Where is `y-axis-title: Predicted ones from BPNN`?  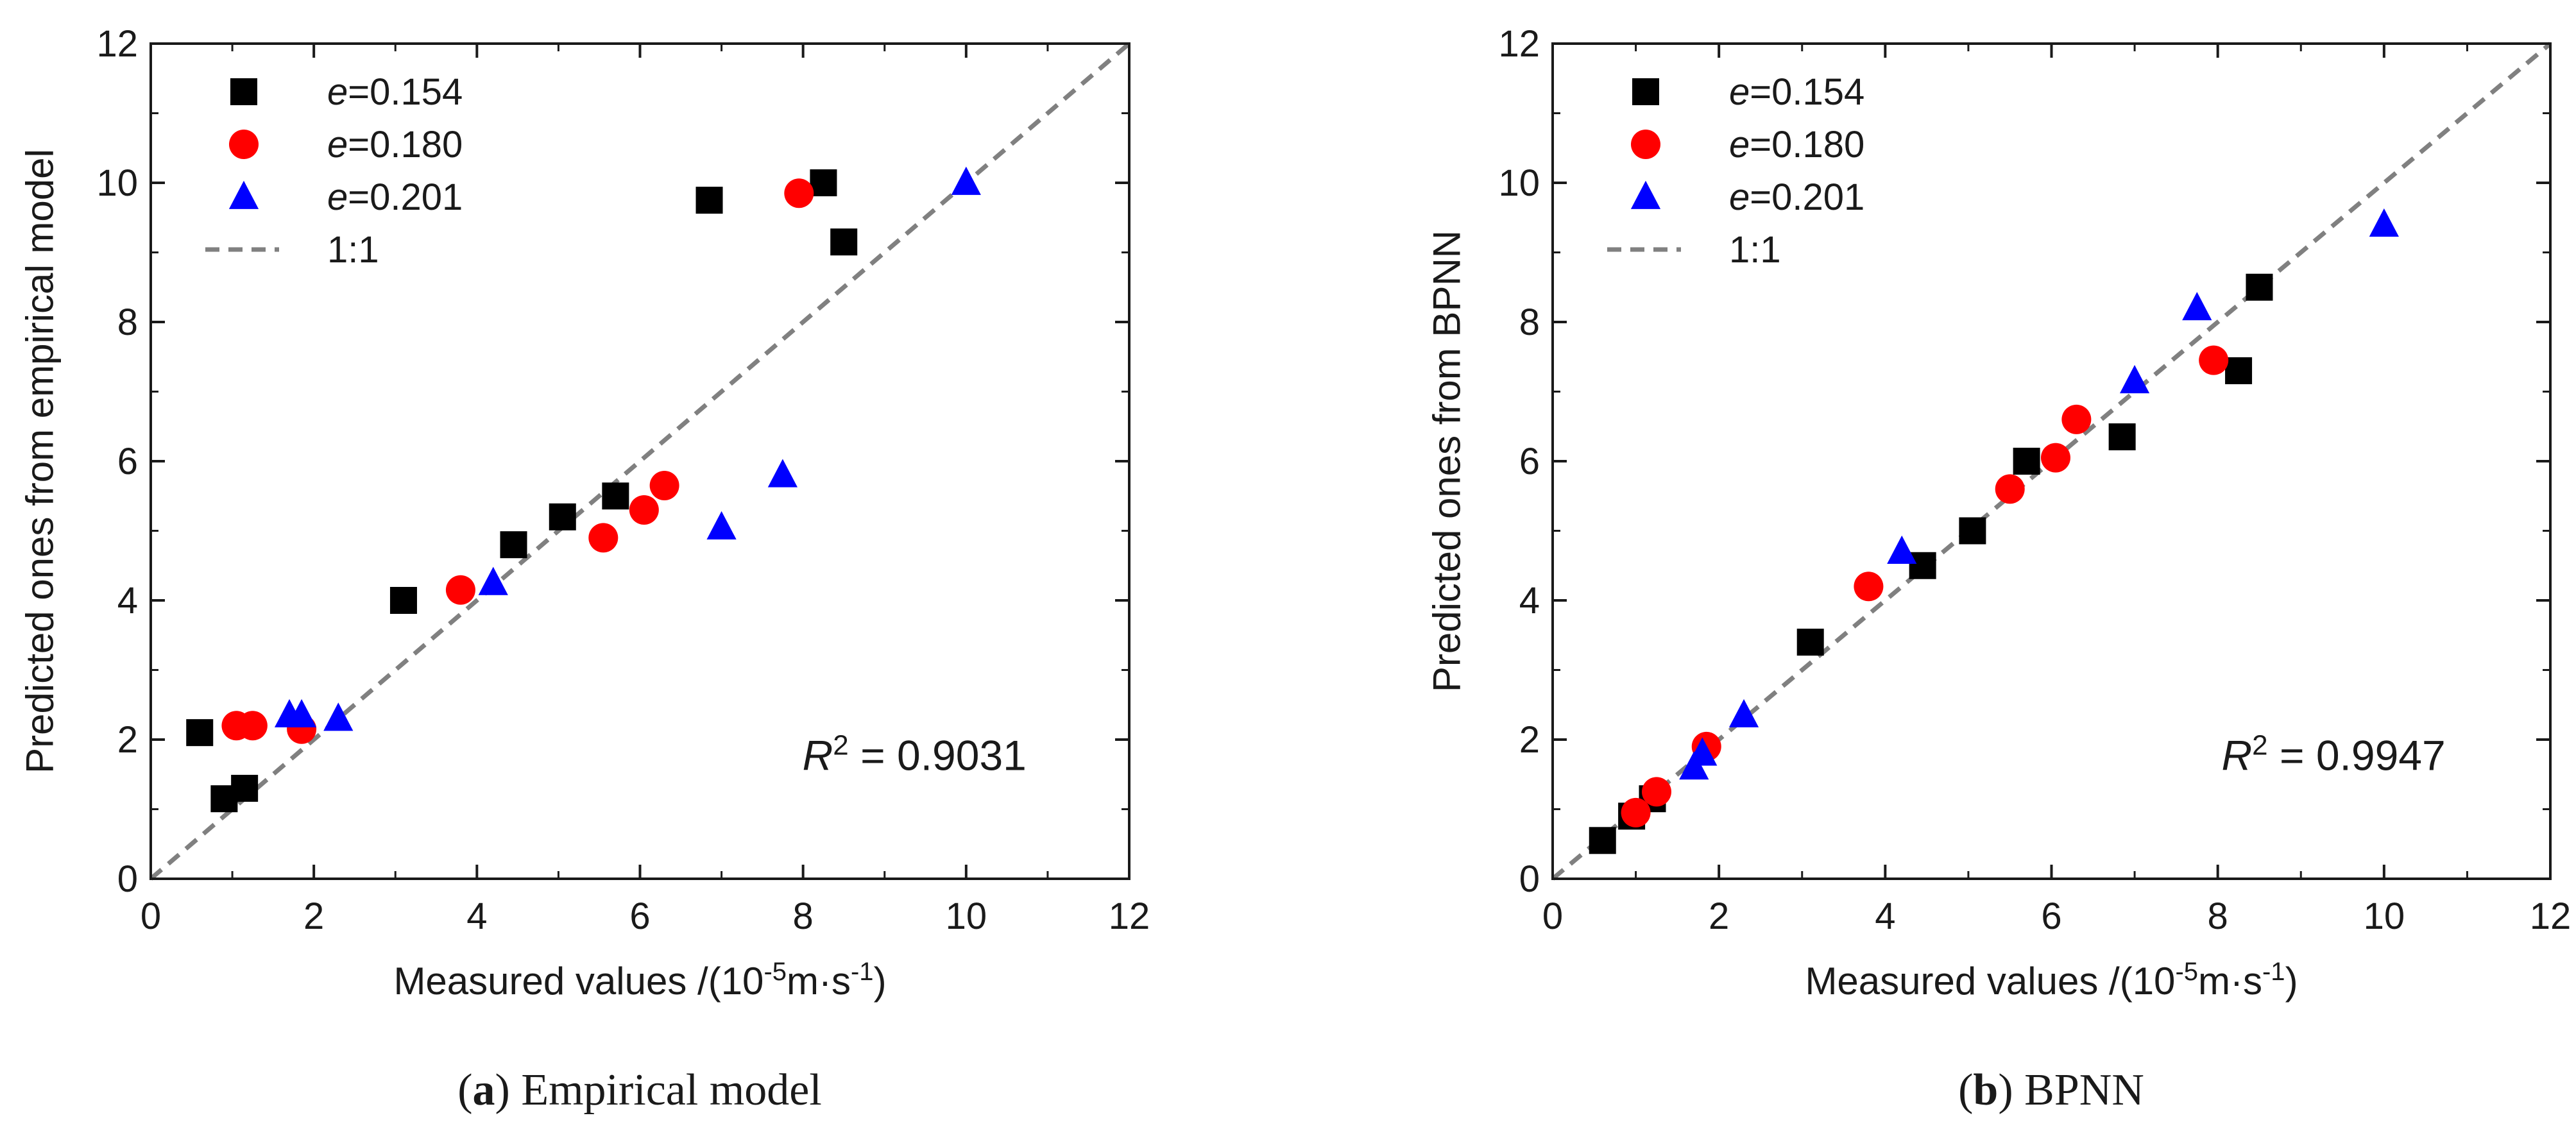
y-axis-title: Predicted ones from BPNN is located at coordinates (1448, 461).